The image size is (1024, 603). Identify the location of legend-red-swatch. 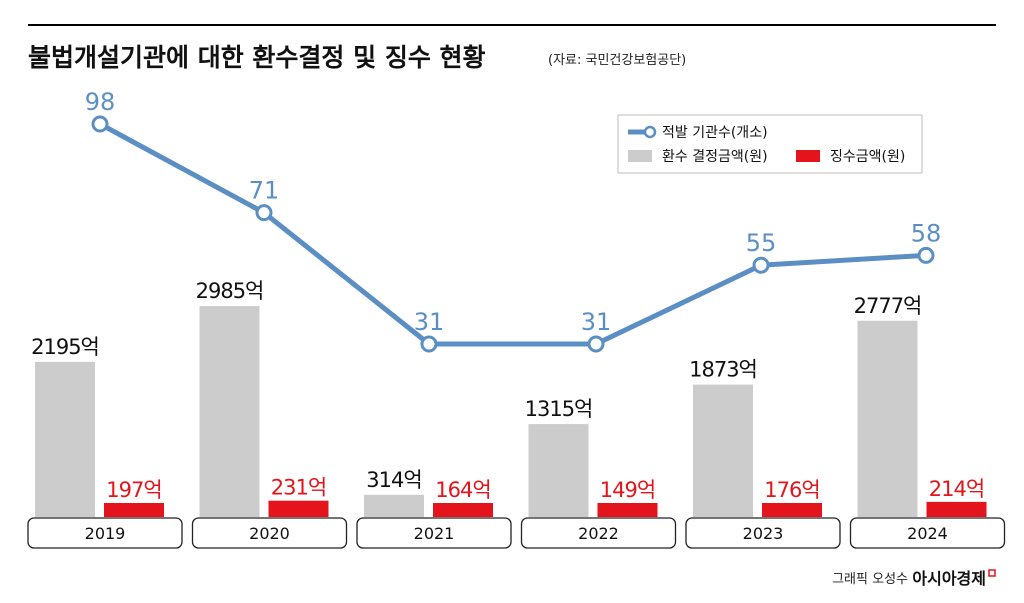
(808, 156).